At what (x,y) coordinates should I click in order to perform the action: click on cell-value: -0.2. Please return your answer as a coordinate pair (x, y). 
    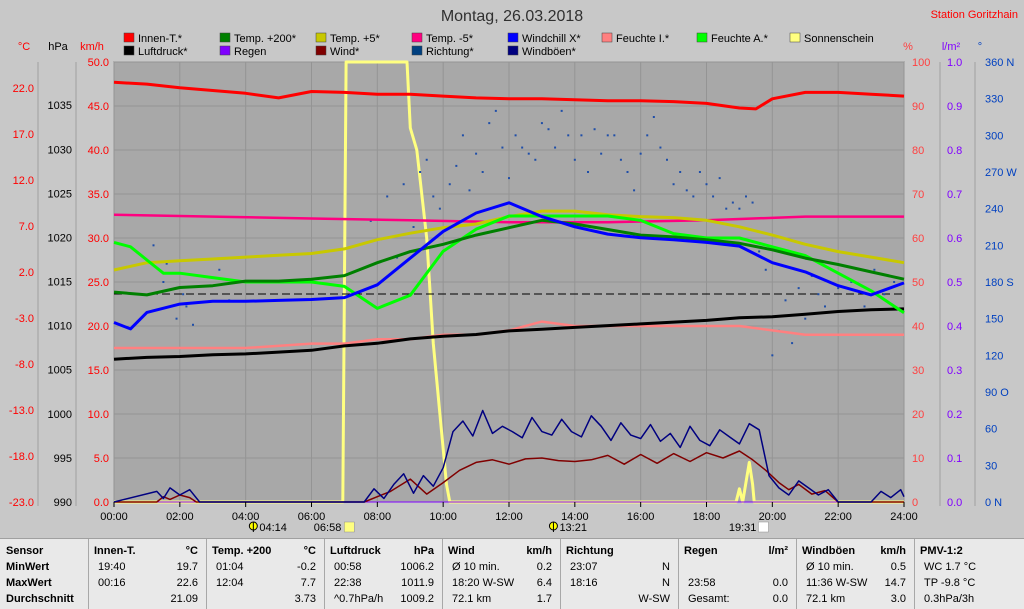
    Looking at the image, I should click on (306, 567).